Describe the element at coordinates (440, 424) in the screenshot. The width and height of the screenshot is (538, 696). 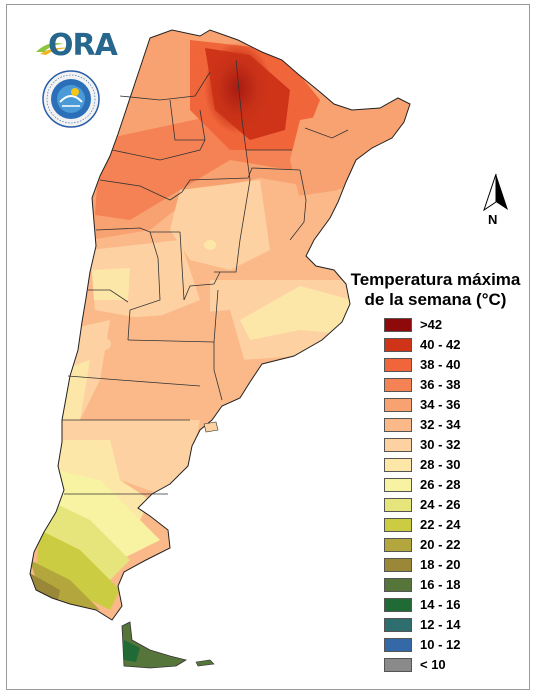
I see `legend-label: 32 - 34` at that location.